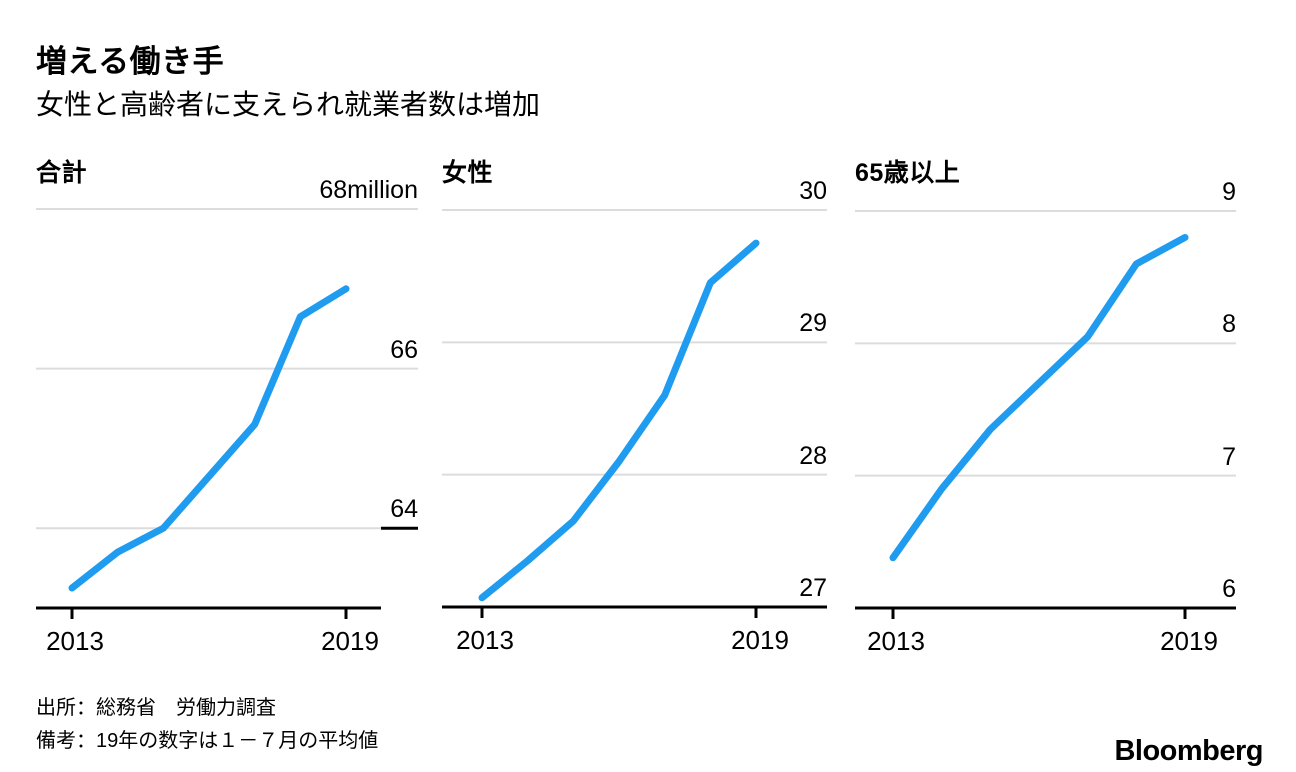 The width and height of the screenshot is (1296, 772). What do you see at coordinates (908, 173) in the screenshot?
I see `panel-title-65-and-over: 65歳以上` at bounding box center [908, 173].